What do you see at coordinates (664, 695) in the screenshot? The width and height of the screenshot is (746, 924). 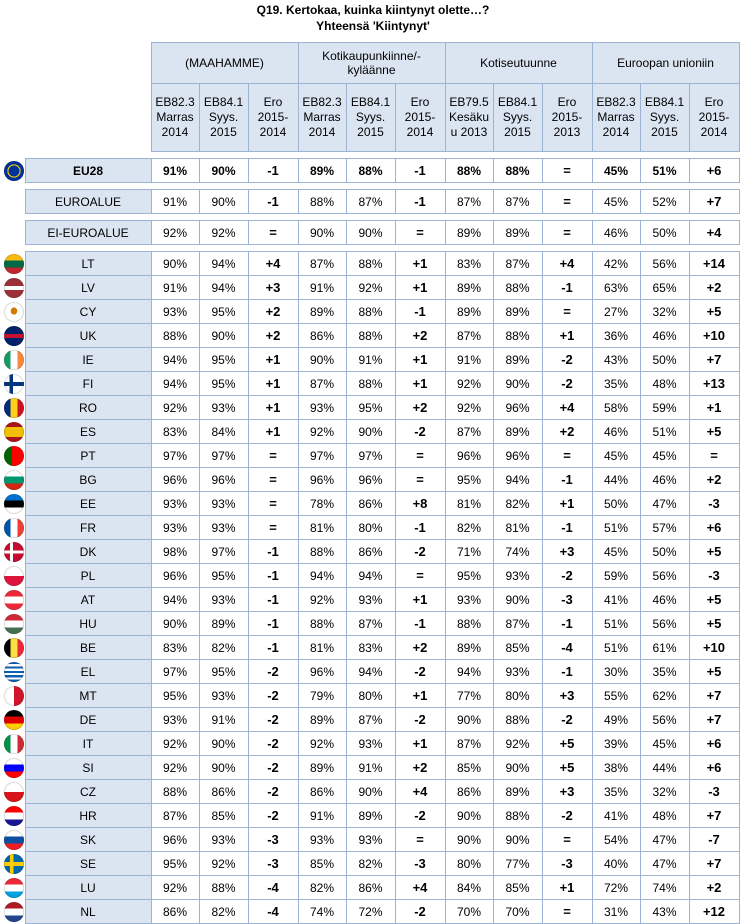 I see `percent-cell: 62%` at bounding box center [664, 695].